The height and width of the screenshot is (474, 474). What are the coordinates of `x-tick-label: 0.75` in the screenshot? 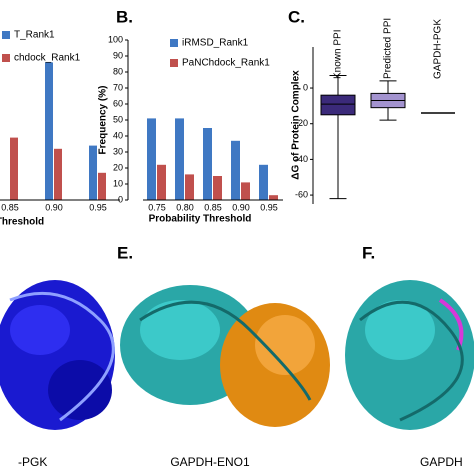 It's located at (157, 207).